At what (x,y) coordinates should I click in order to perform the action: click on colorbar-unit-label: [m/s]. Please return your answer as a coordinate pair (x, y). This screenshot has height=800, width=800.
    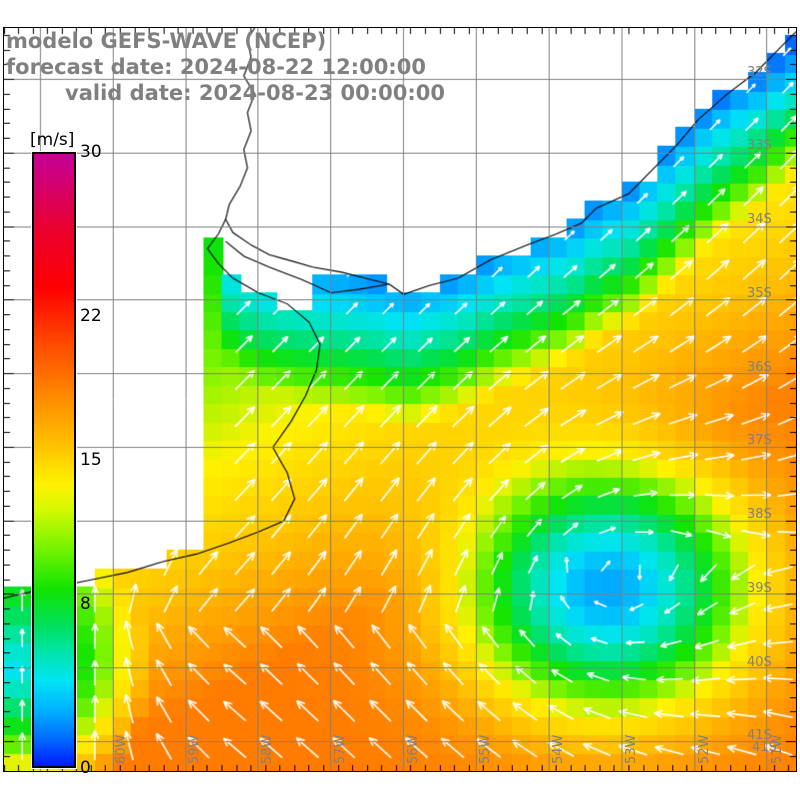
    Looking at the image, I should click on (52, 140).